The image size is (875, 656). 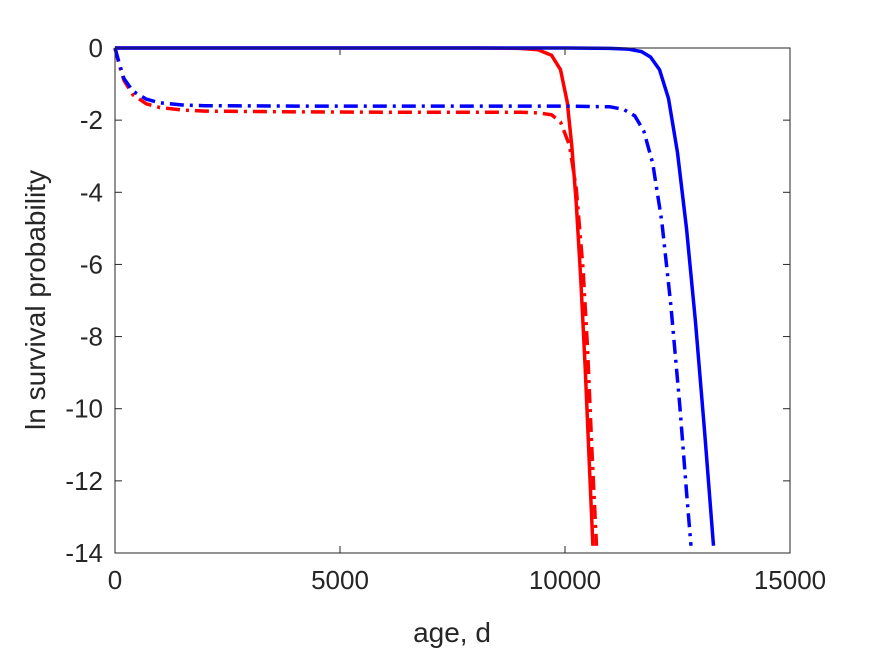 What do you see at coordinates (84, 553) in the screenshot?
I see `y-tick-label: -14` at bounding box center [84, 553].